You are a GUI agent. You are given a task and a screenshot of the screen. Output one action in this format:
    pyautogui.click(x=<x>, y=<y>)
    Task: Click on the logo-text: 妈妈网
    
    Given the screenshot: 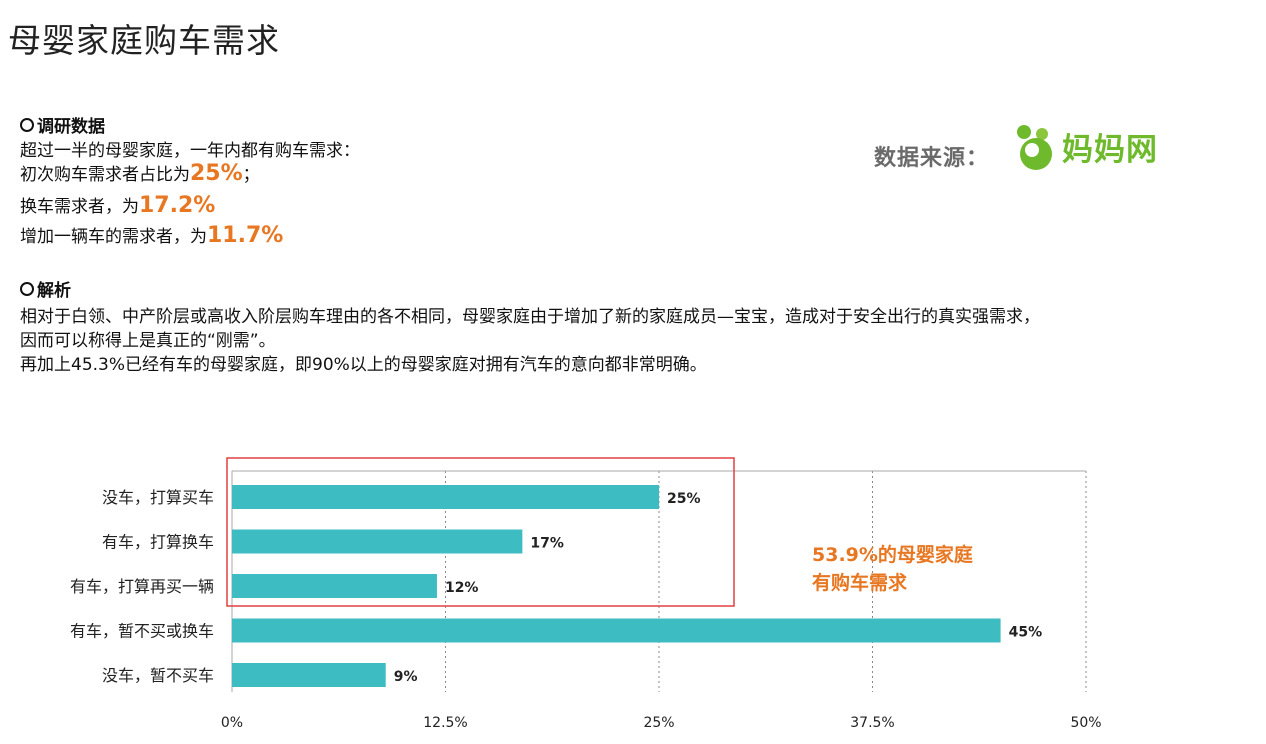 What is the action you would take?
    pyautogui.click(x=1110, y=150)
    